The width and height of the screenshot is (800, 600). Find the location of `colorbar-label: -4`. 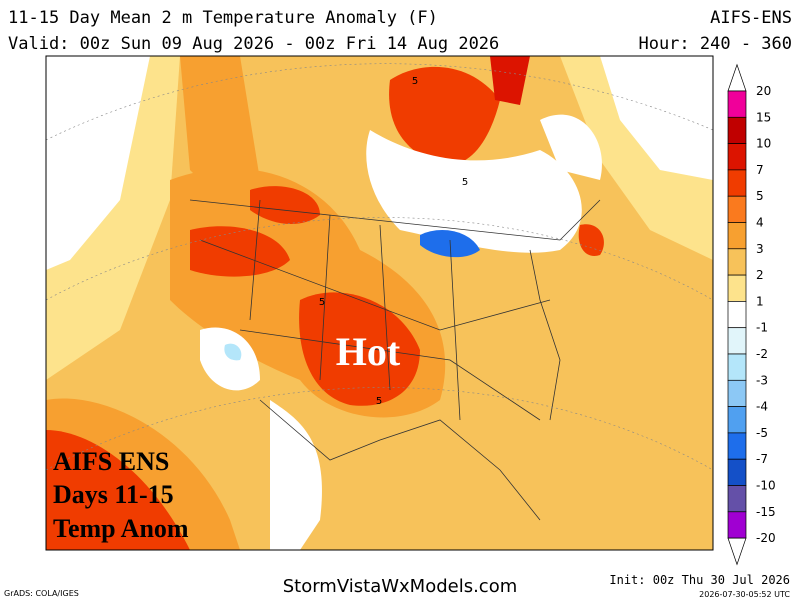

colorbar-label: -4 is located at coordinates (762, 407).